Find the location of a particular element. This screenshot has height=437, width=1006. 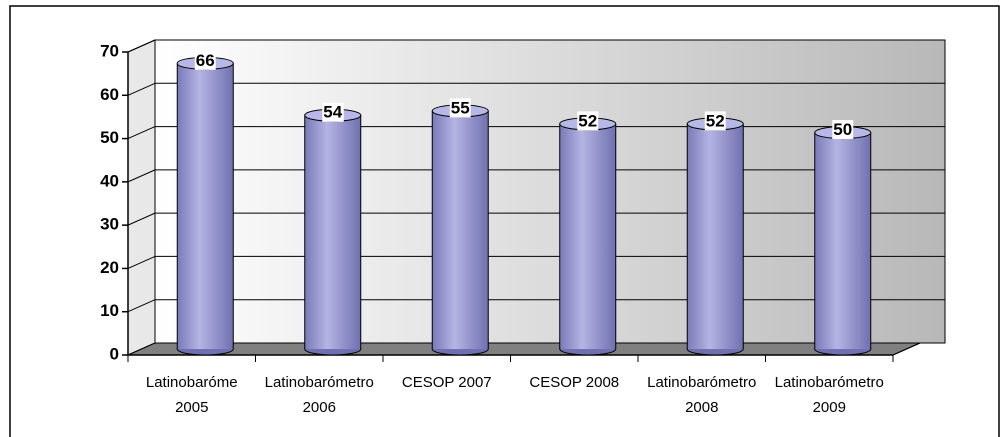

x-tick-label: CESOP 2007 is located at coordinates (447, 382).